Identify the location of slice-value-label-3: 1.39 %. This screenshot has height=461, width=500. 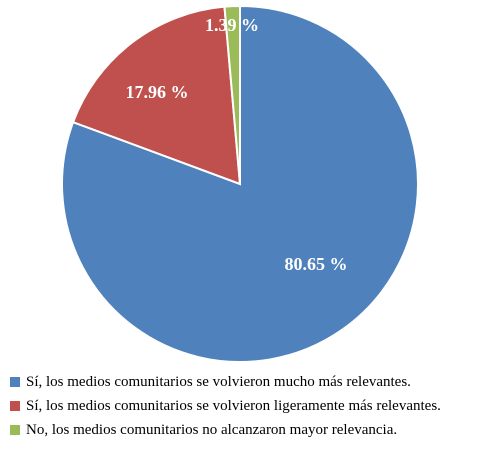
(232, 25).